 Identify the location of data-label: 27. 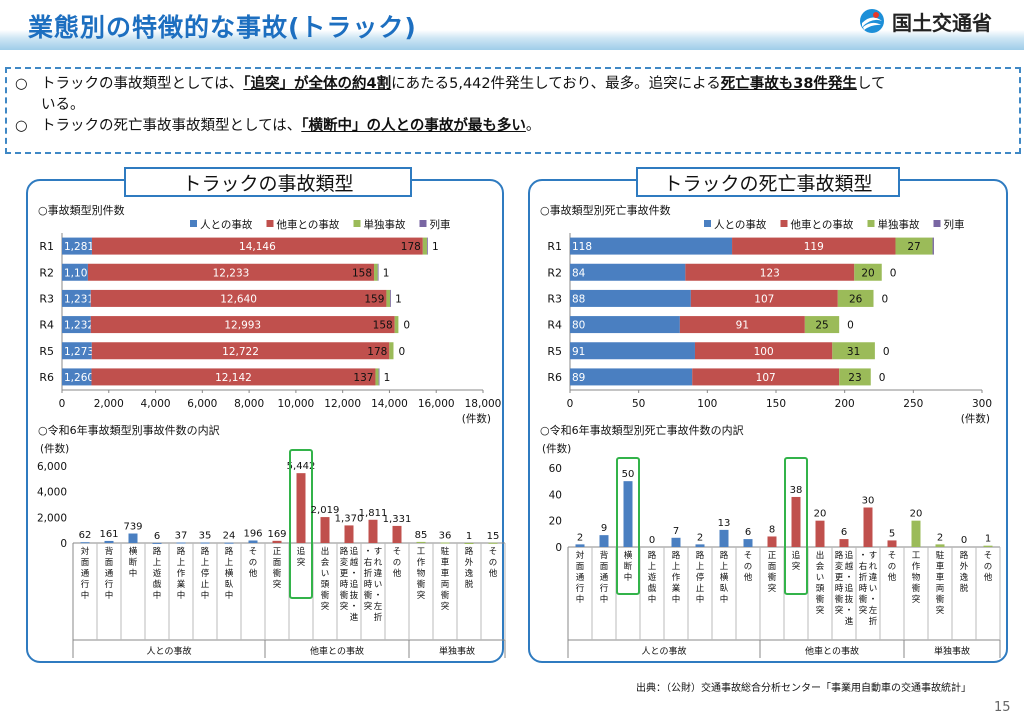
(913, 247).